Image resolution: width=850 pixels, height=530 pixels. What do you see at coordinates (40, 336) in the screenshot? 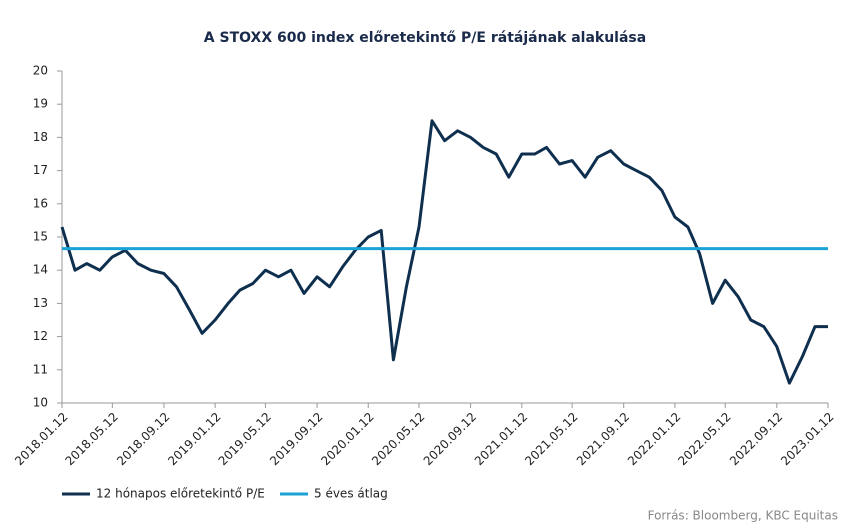
I see `y-tick-label: 12` at bounding box center [40, 336].